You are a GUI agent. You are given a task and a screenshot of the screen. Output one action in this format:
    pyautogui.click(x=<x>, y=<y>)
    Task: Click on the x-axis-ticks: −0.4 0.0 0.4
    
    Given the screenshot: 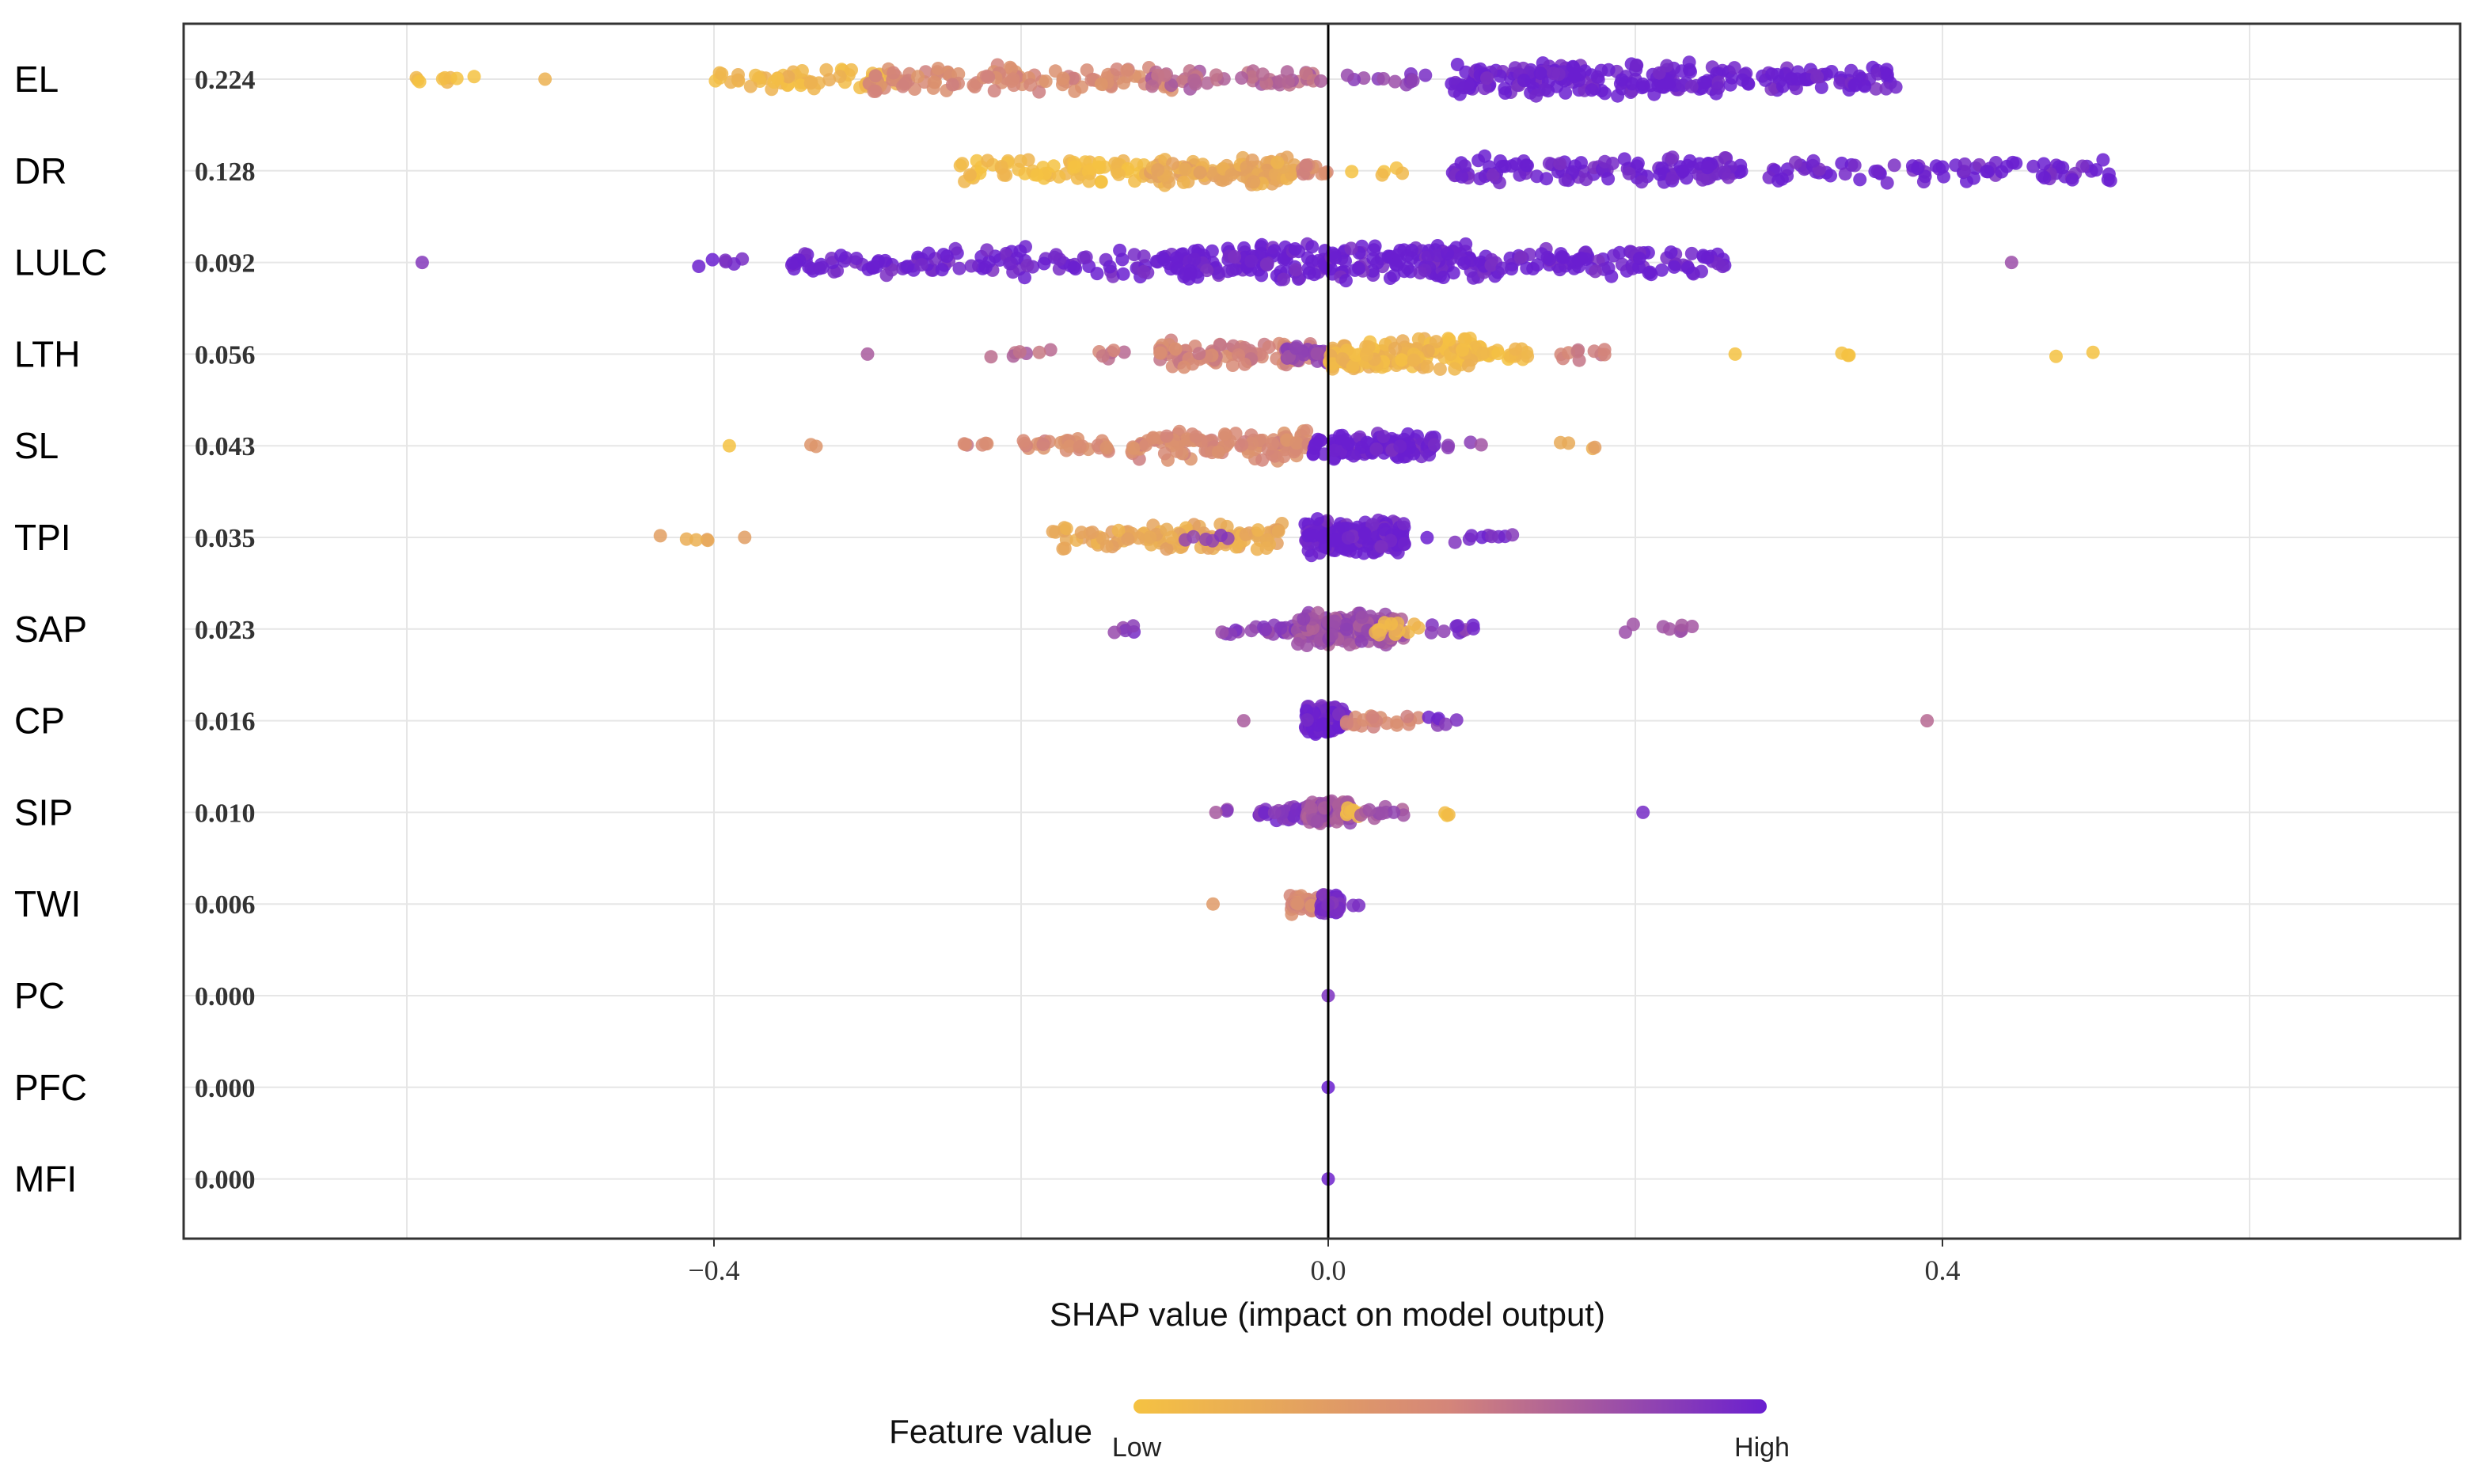 What is the action you would take?
    pyautogui.click(x=1324, y=1262)
    